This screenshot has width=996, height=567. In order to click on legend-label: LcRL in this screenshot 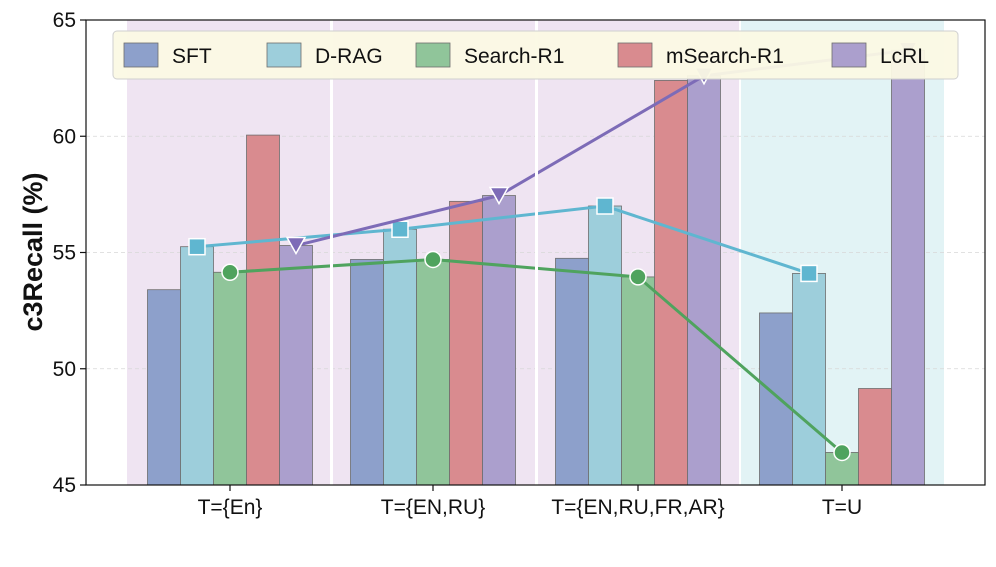, I will do `click(904, 56)`.